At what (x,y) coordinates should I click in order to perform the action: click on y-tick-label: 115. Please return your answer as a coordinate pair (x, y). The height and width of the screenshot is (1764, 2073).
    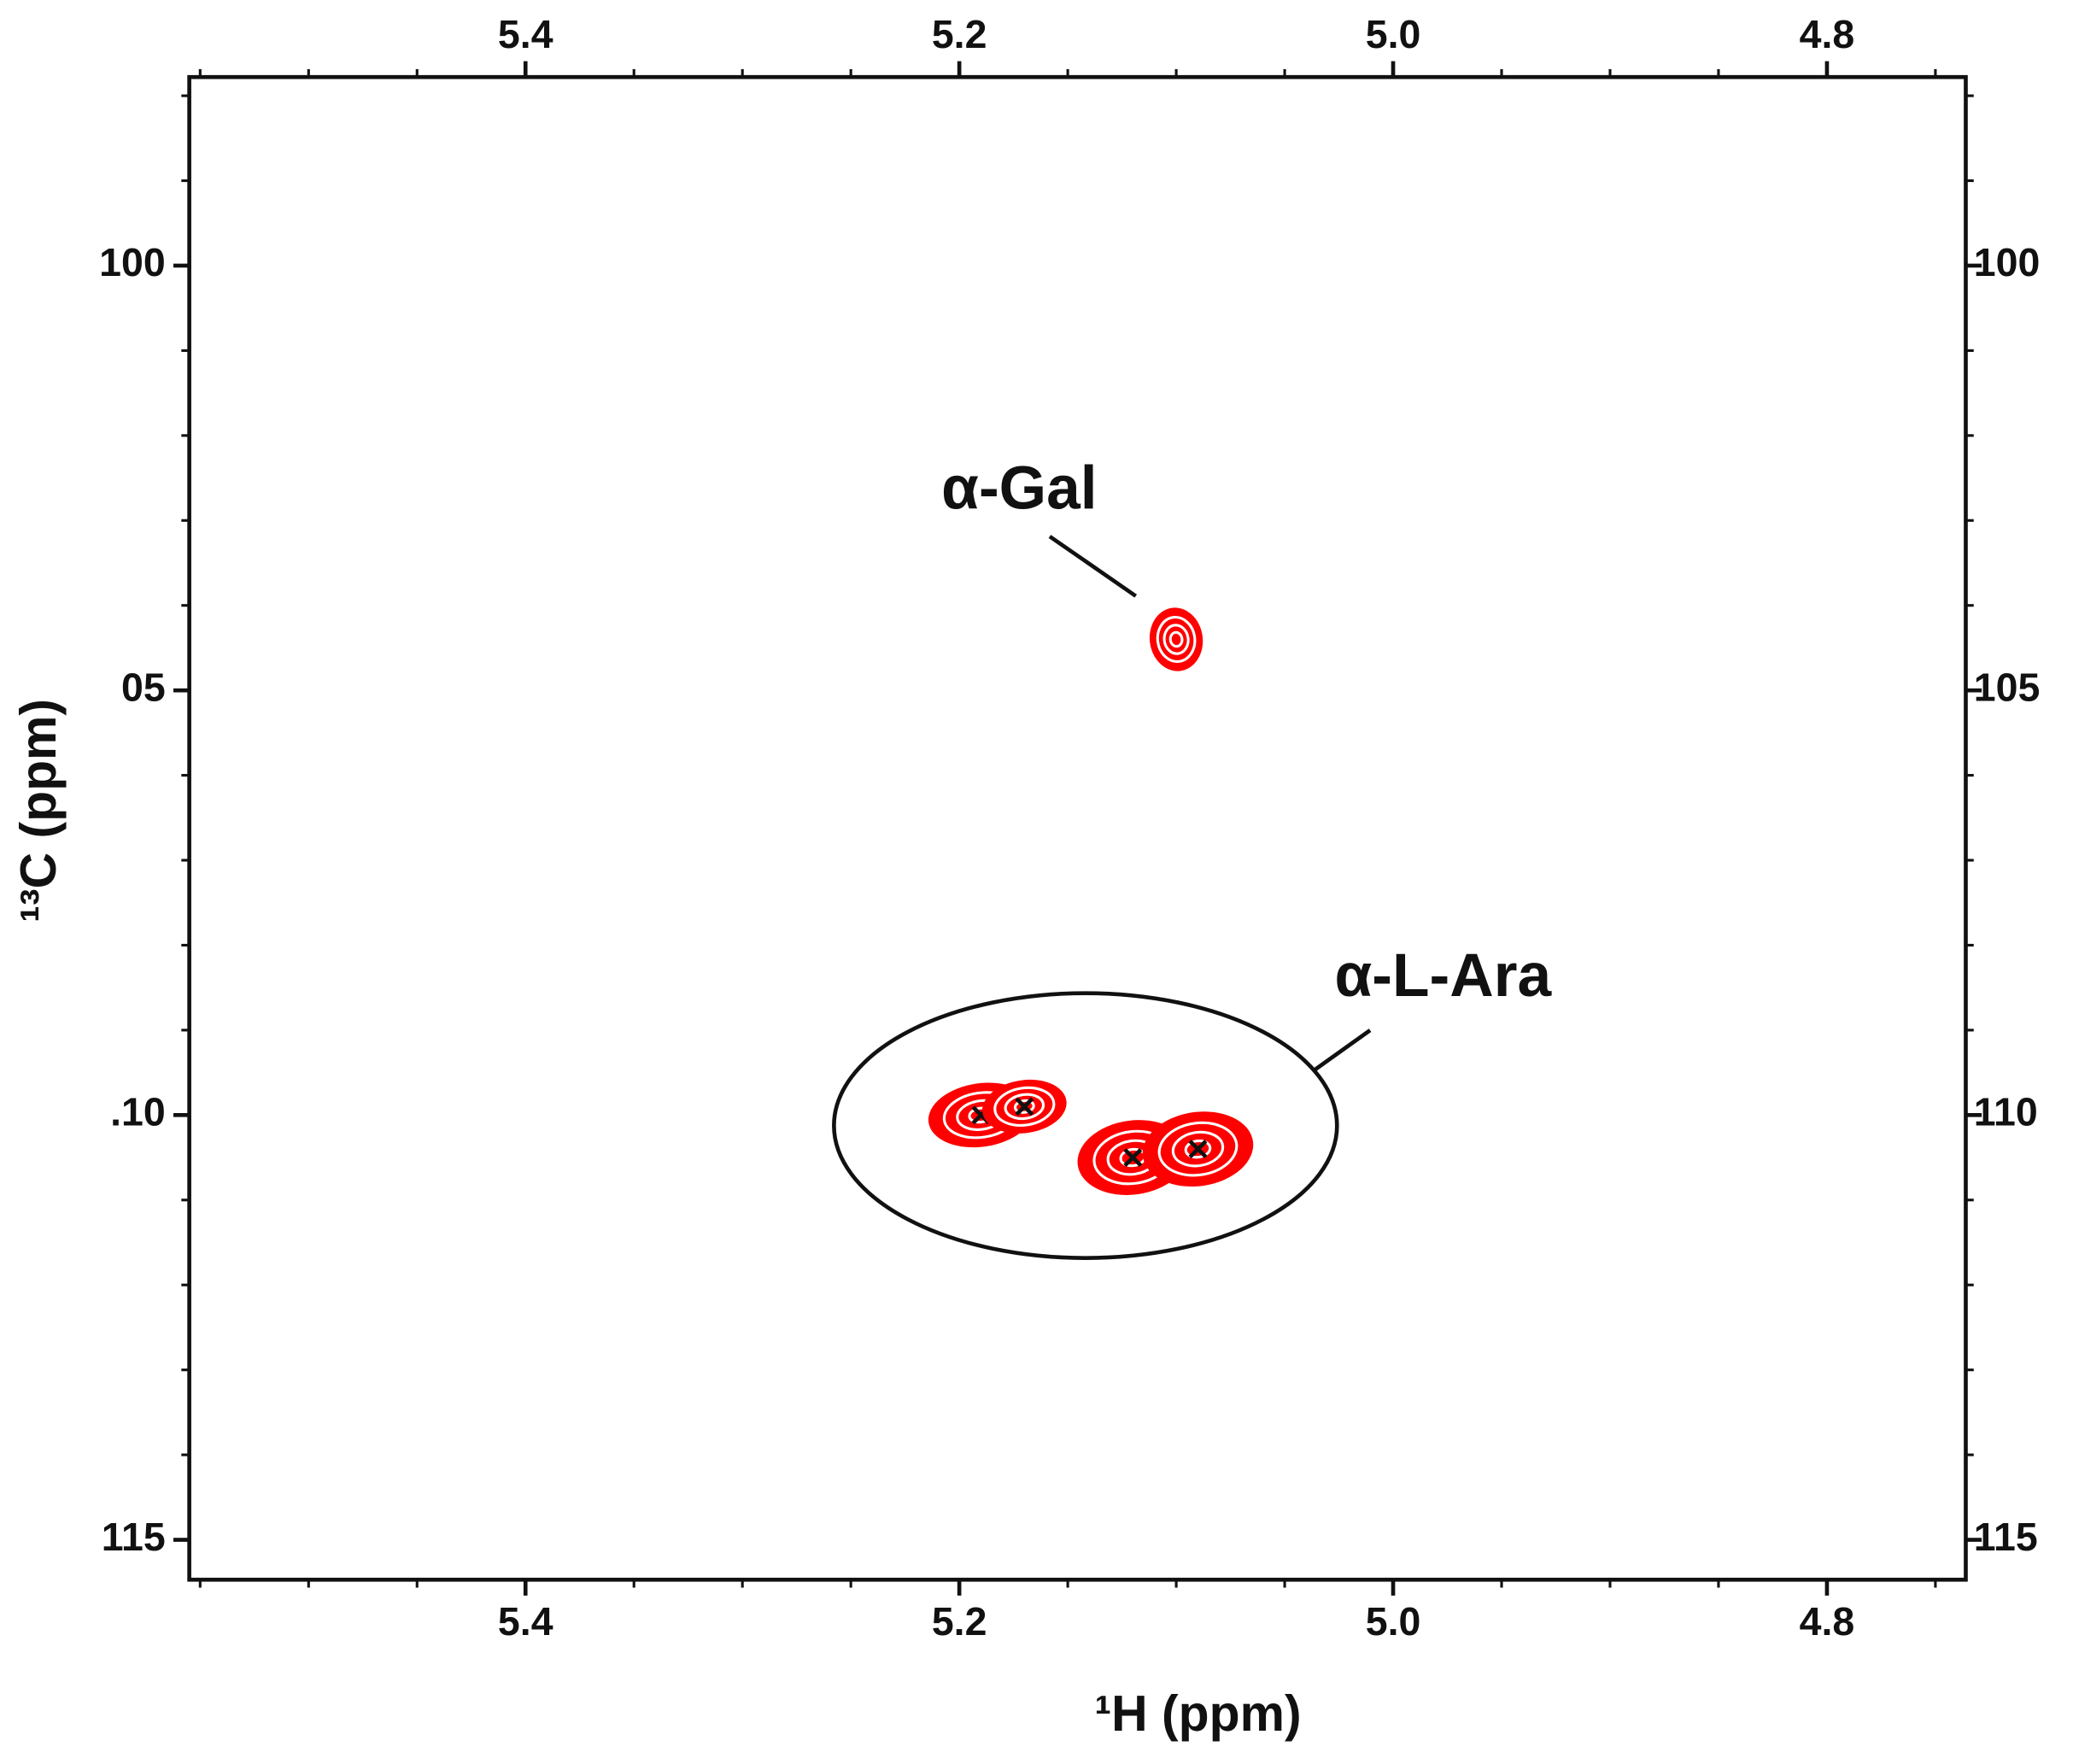
    Looking at the image, I should click on (134, 1537).